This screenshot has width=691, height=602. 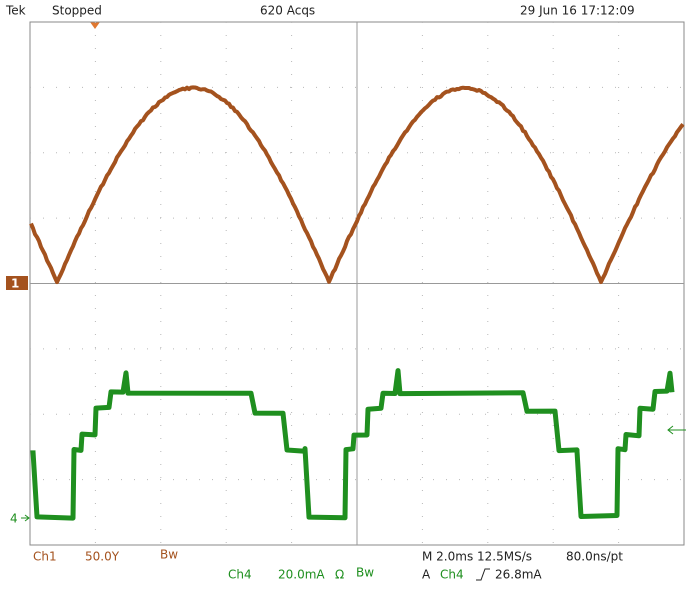 I want to click on timestamp: 29 Jun 16 17:12:09, so click(x=577, y=11).